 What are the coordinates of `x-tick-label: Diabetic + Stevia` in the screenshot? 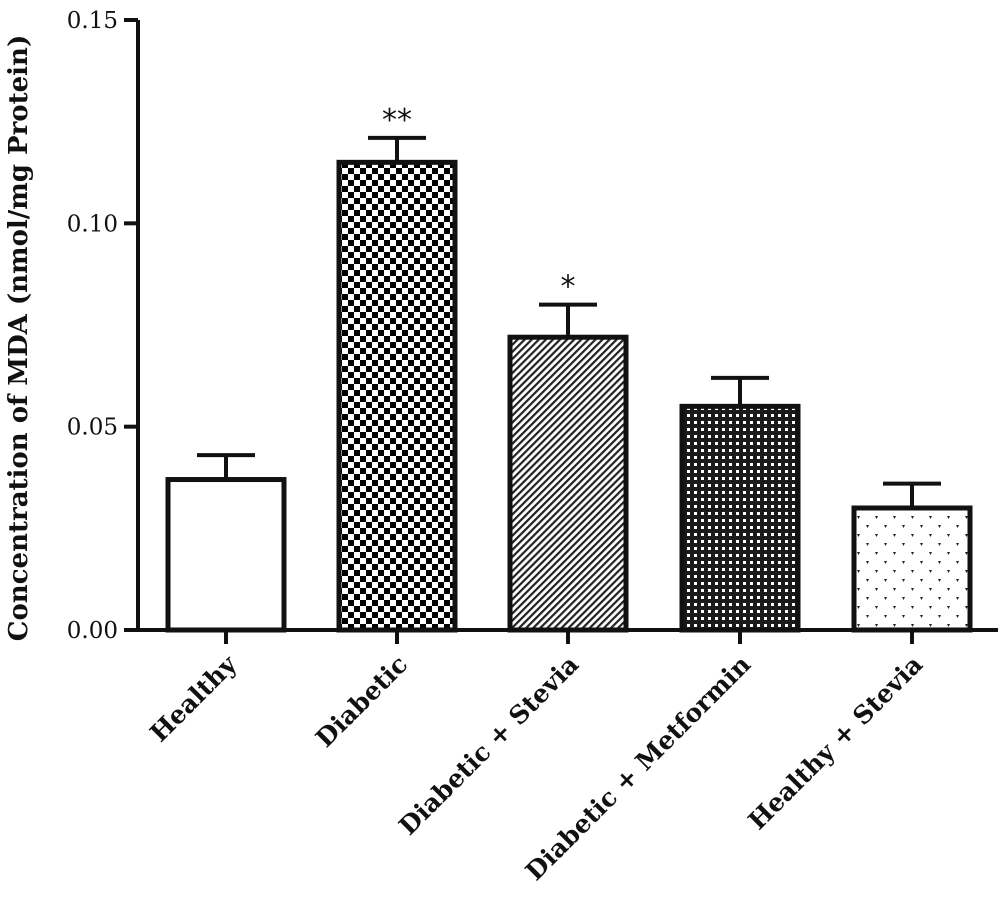 It's located at (488, 745).